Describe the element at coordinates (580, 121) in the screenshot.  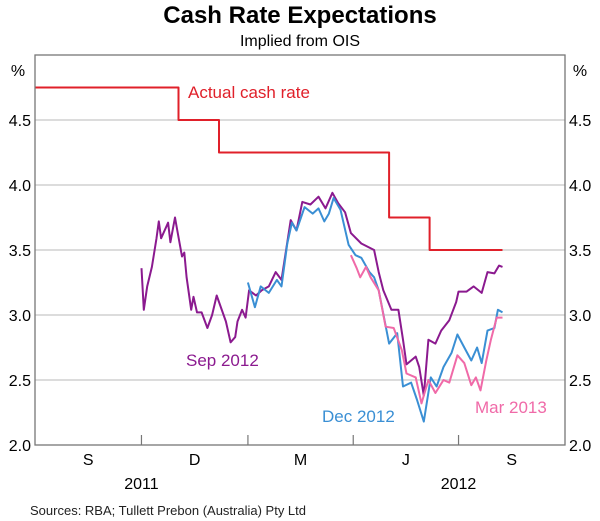
I see `y-tick-label-right: 4.5` at that location.